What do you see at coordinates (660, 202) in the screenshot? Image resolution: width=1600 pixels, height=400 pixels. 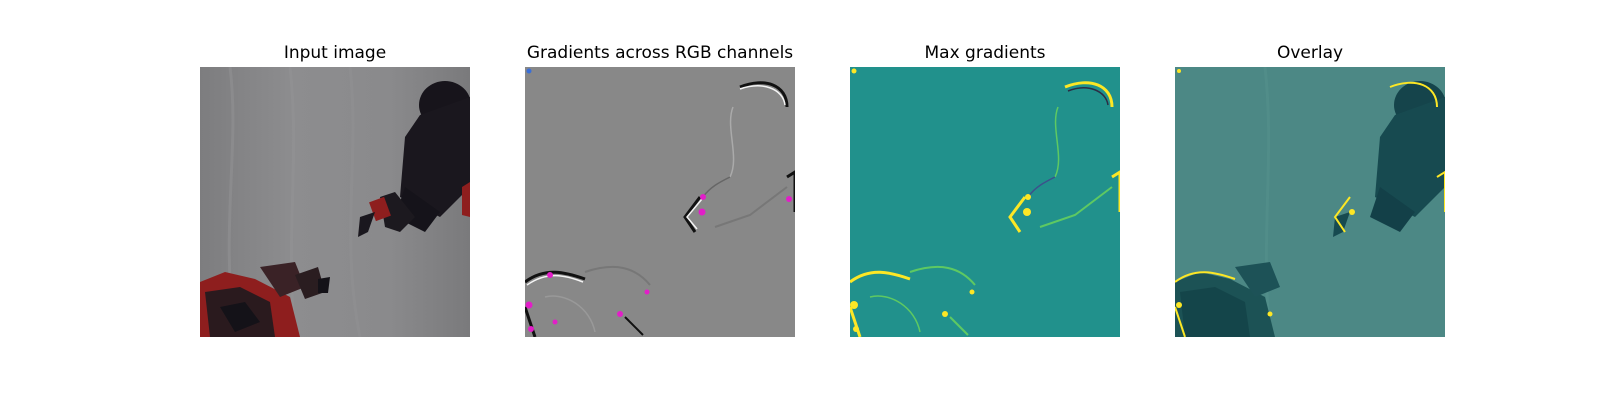 I see `rgb-gradient-map-icon` at bounding box center [660, 202].